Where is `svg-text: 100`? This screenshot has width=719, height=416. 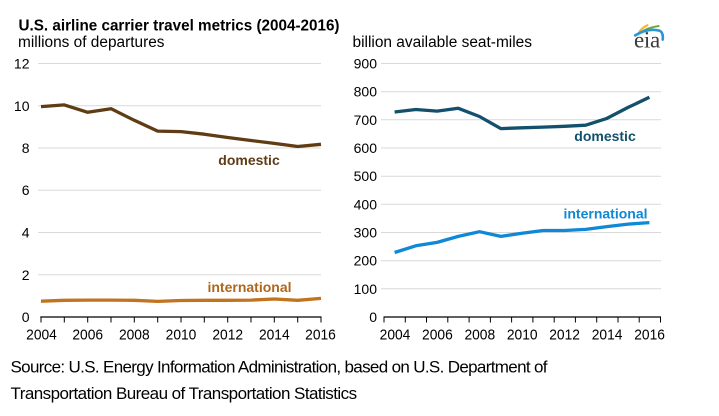 svg-text: 100 is located at coordinates (366, 289).